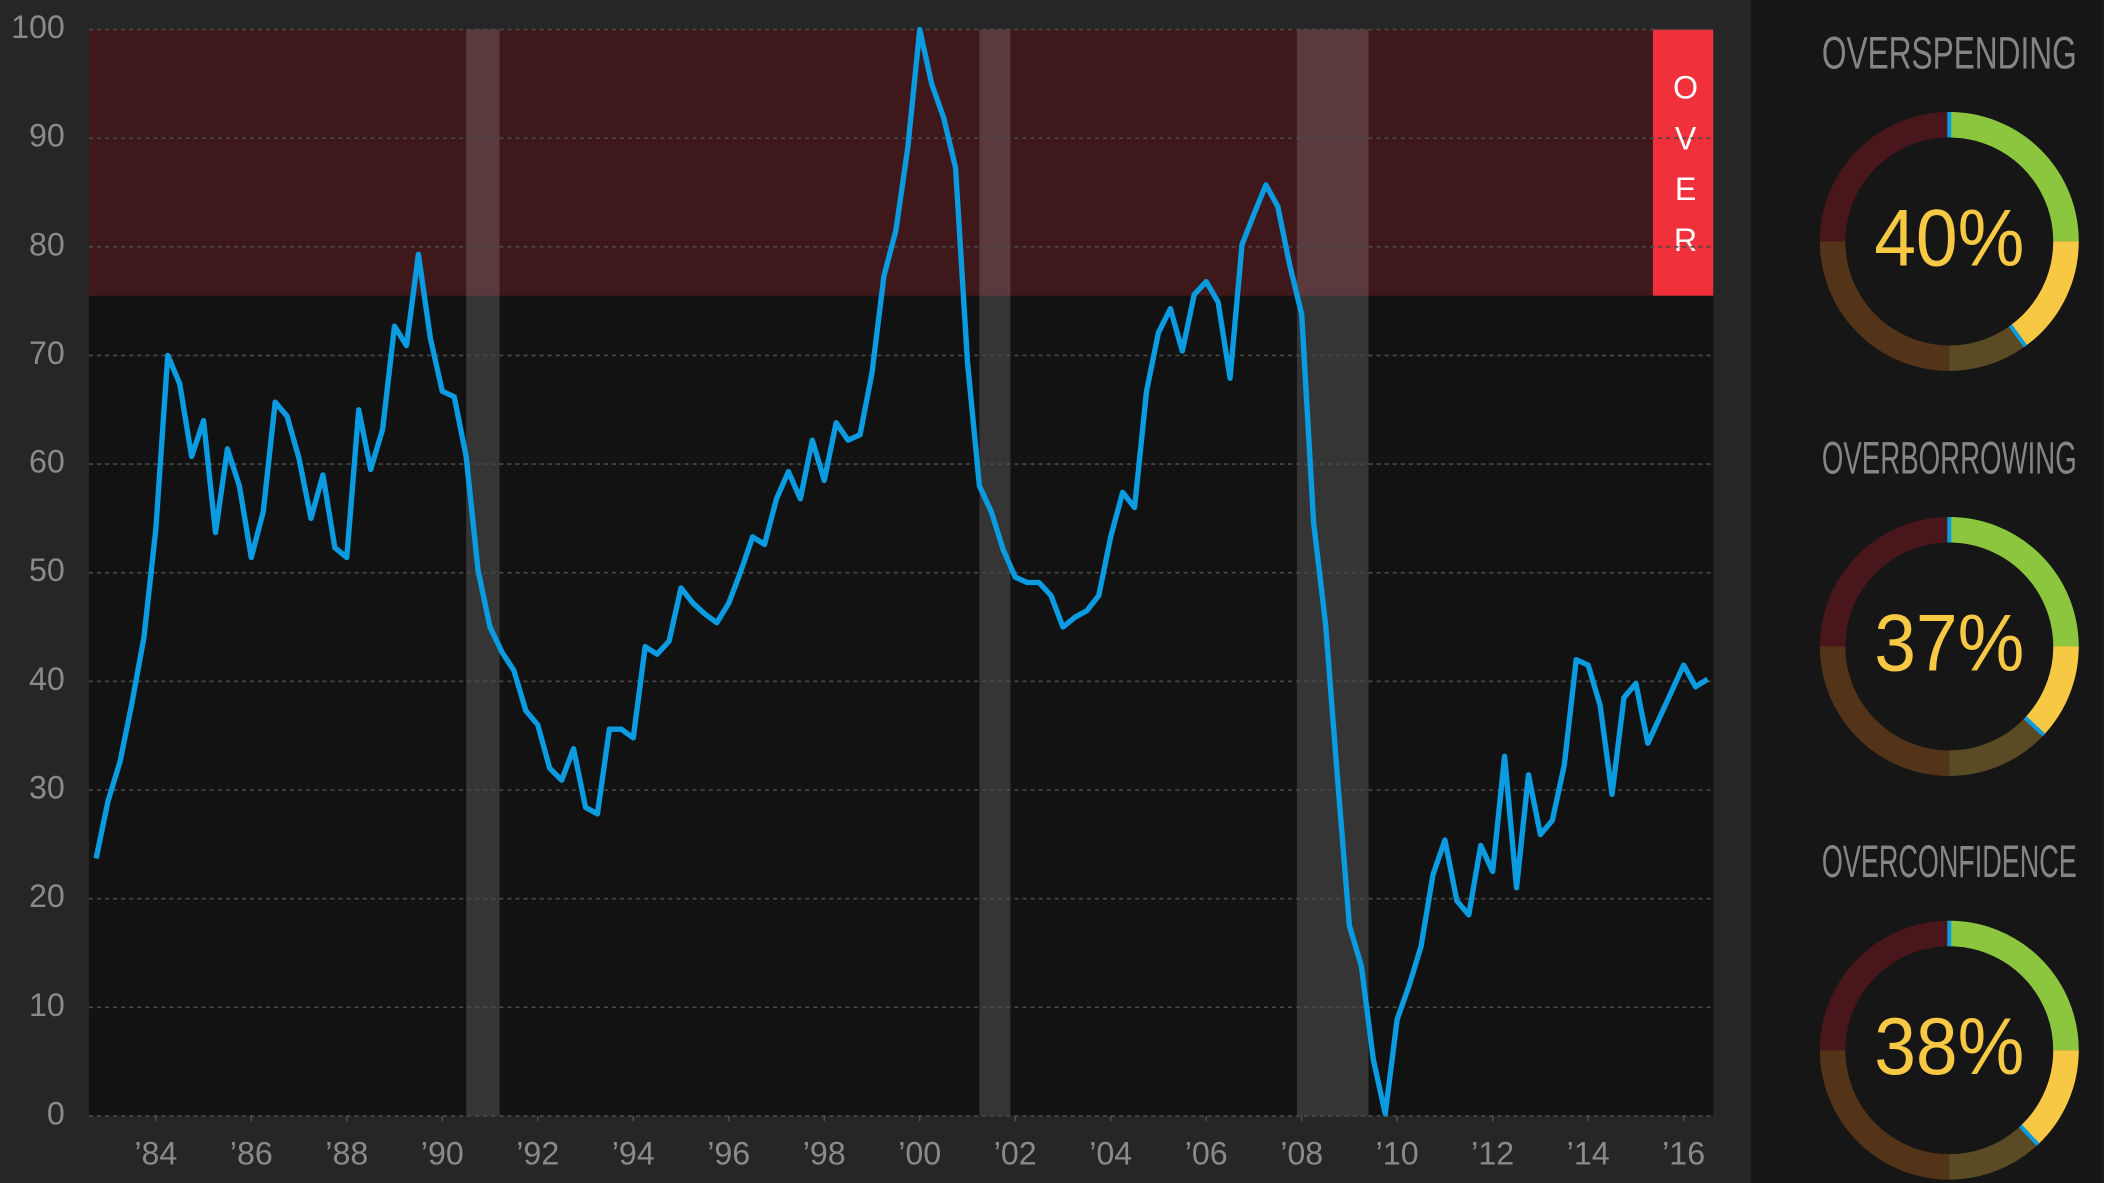 The height and width of the screenshot is (1183, 2104). I want to click on x-tick-label: ’14, so click(1588, 1154).